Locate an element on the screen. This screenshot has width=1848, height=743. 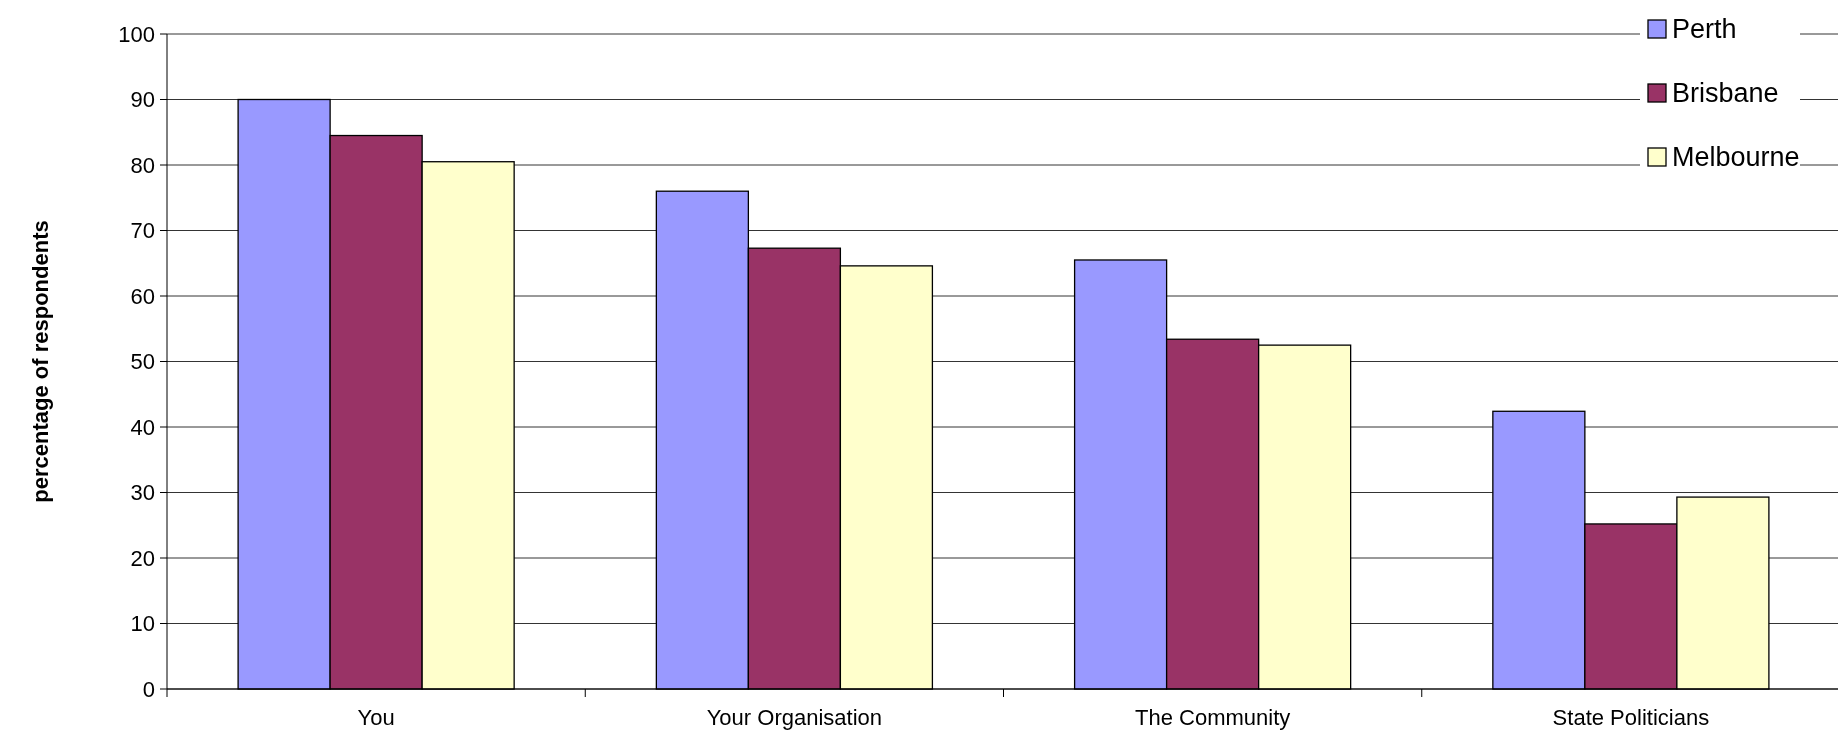
x-tick-label: You is located at coordinates (376, 717).